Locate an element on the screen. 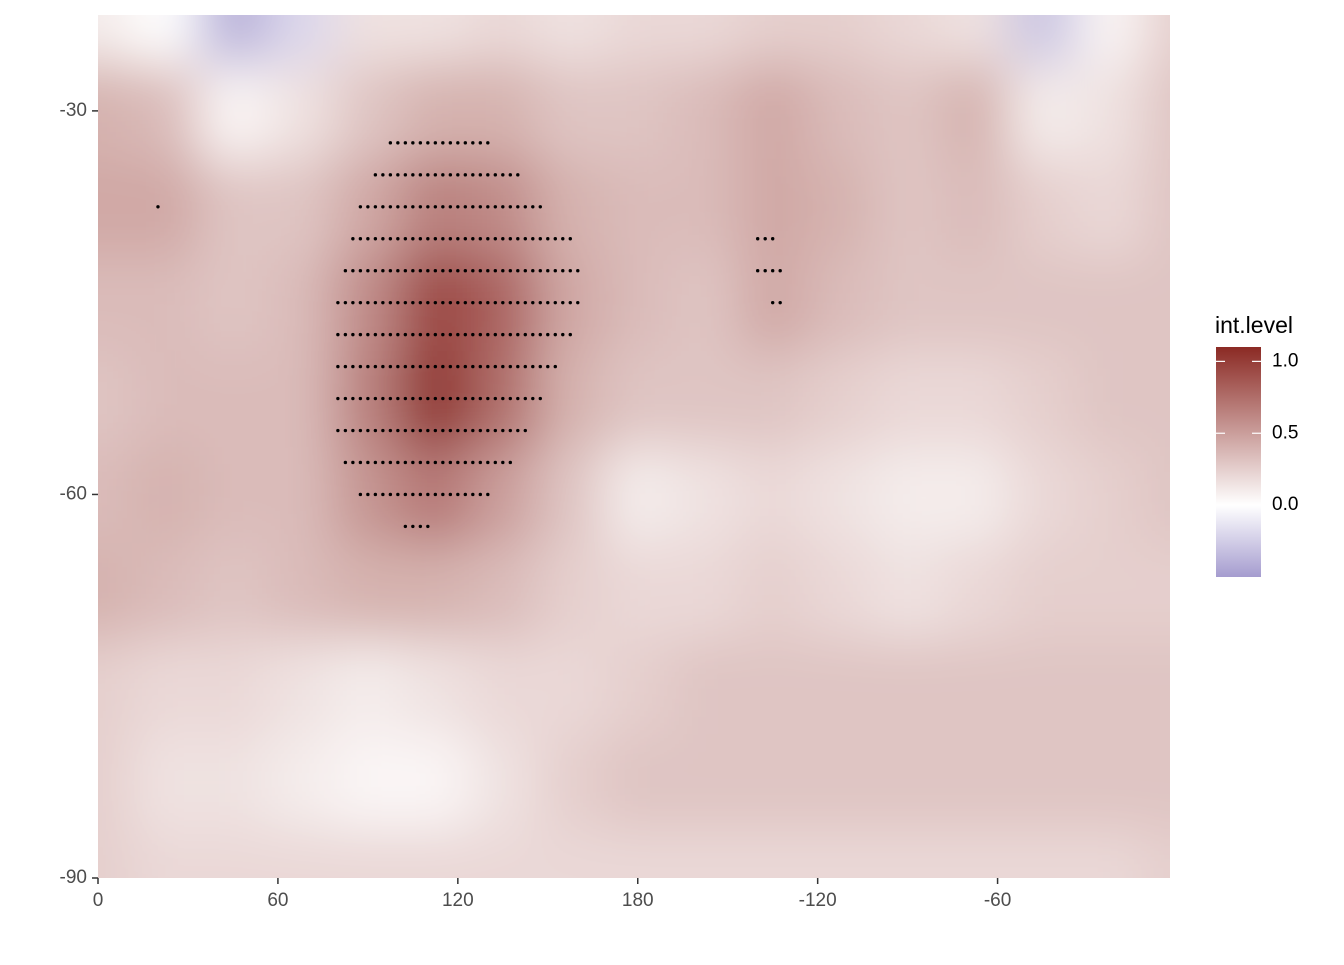 The width and height of the screenshot is (1344, 965). legend: int.level 0.0 0.5 1.0 is located at coordinates (1256, 444).